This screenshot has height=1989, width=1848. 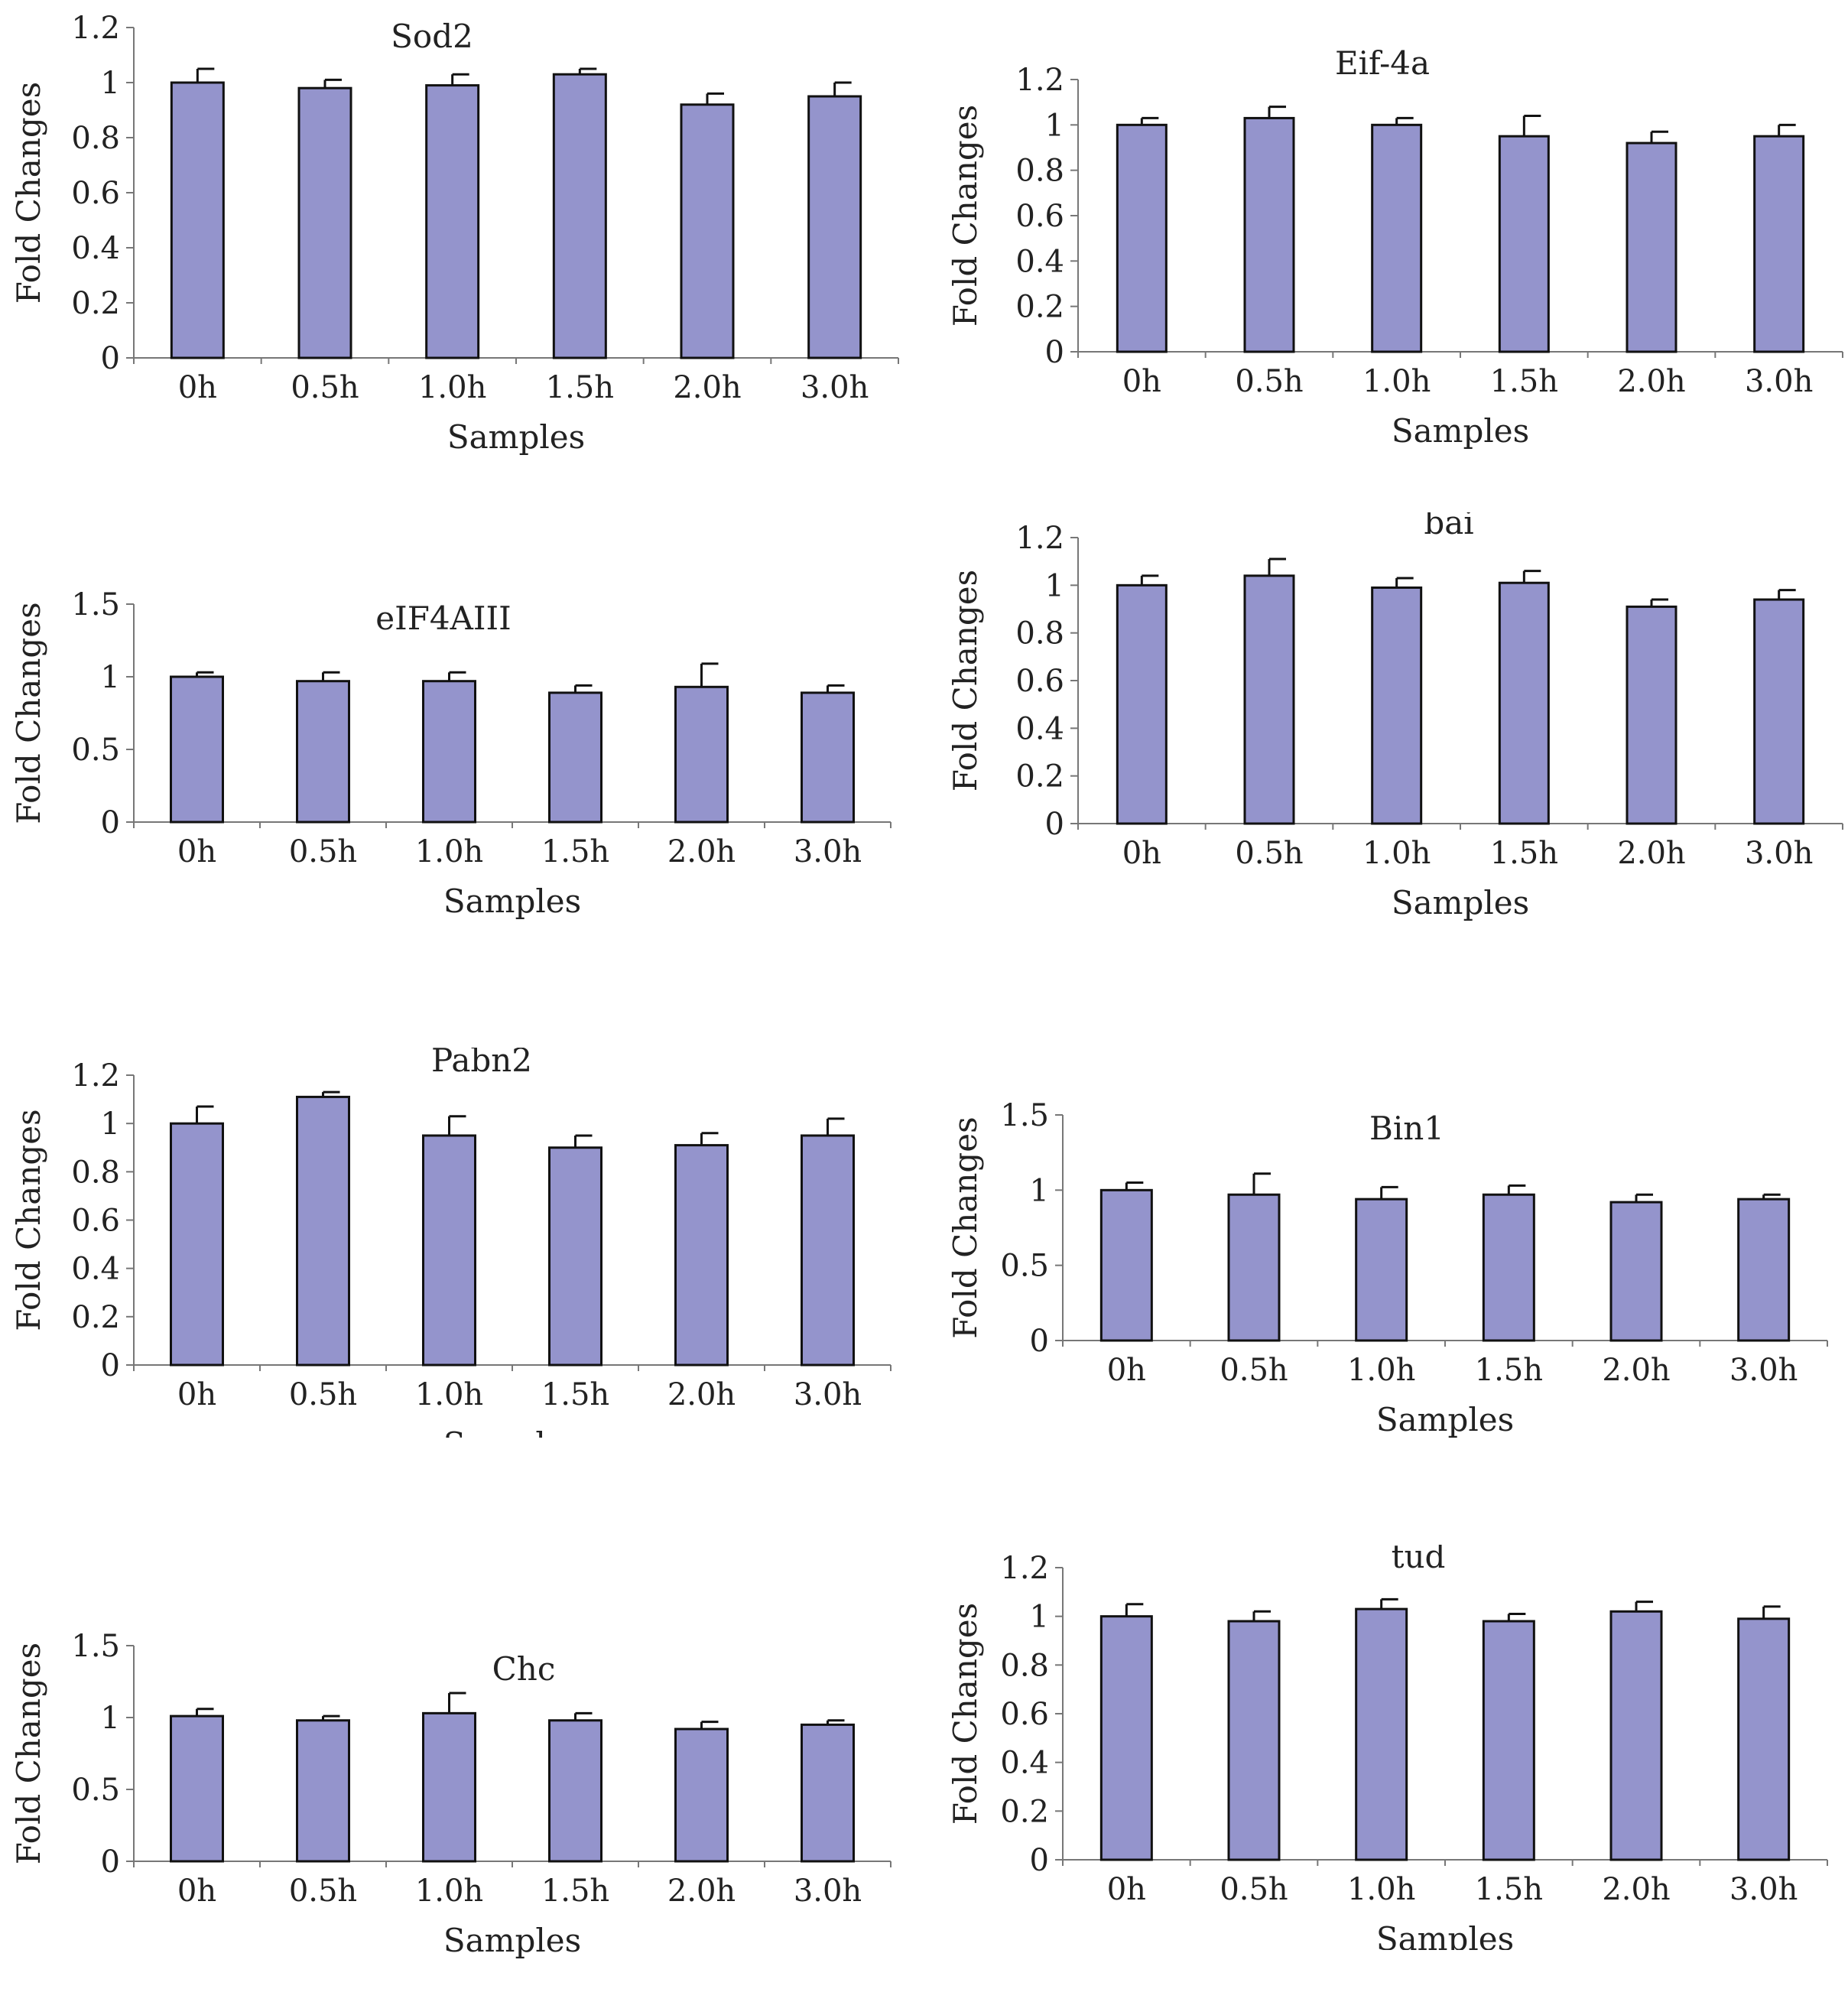 What do you see at coordinates (1419, 1560) in the screenshot?
I see `chart-title: tud` at bounding box center [1419, 1560].